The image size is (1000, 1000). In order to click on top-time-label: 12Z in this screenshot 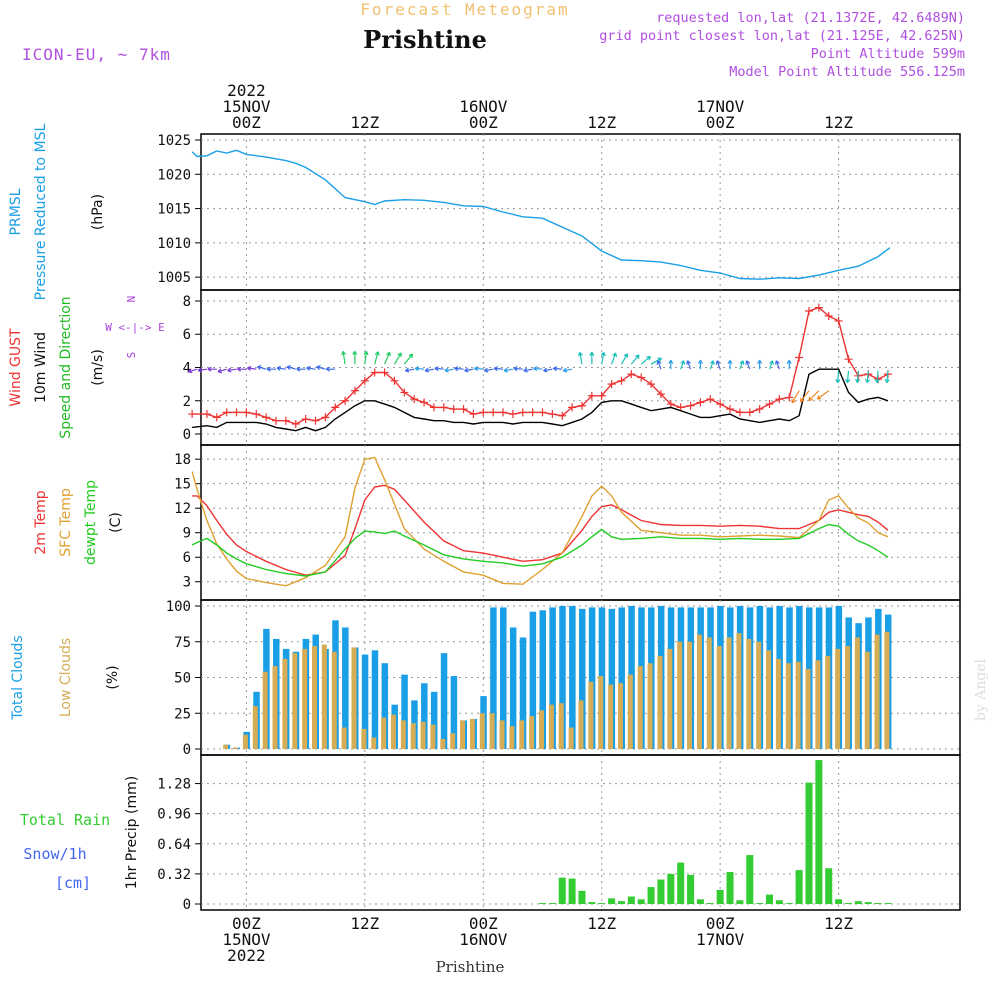, I will do `click(601, 122)`.